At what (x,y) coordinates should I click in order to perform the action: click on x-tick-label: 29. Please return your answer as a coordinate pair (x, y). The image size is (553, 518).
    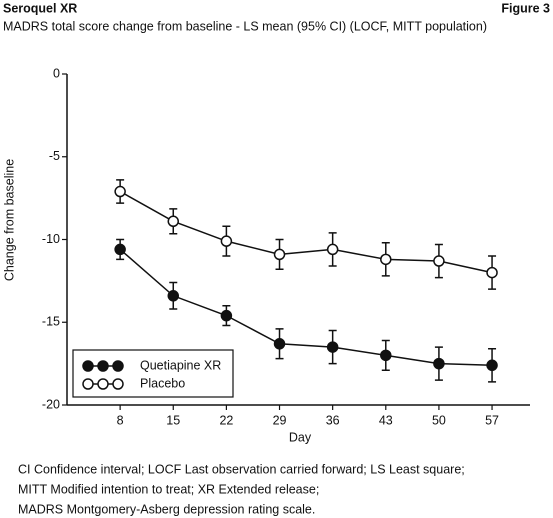
    Looking at the image, I should click on (280, 420).